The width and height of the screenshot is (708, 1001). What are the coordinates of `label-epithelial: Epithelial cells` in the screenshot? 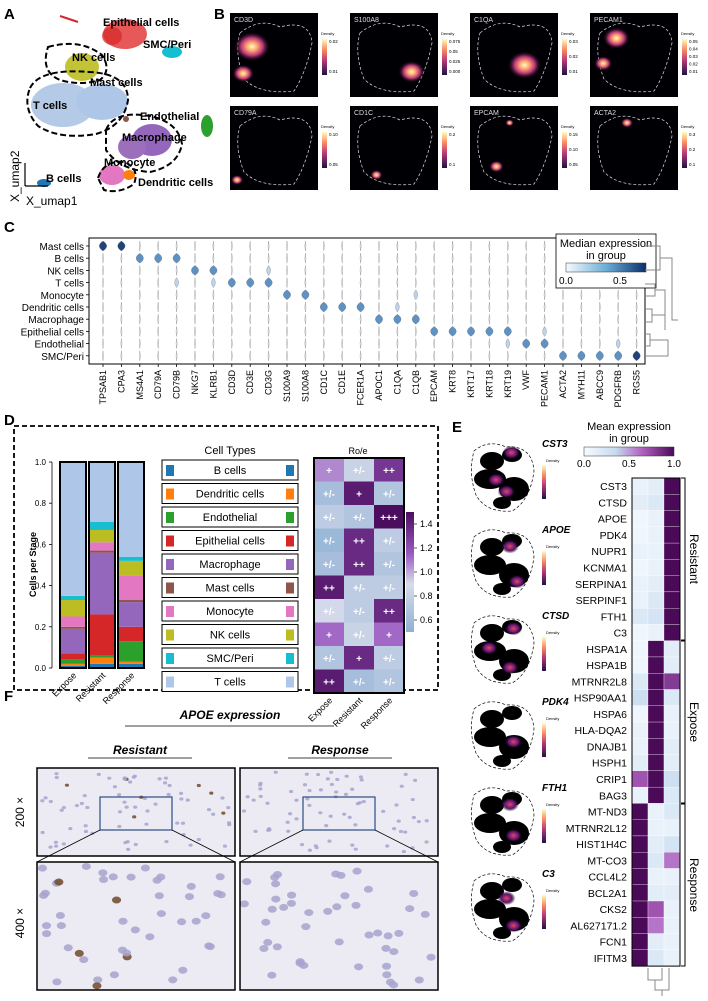 It's located at (141, 23).